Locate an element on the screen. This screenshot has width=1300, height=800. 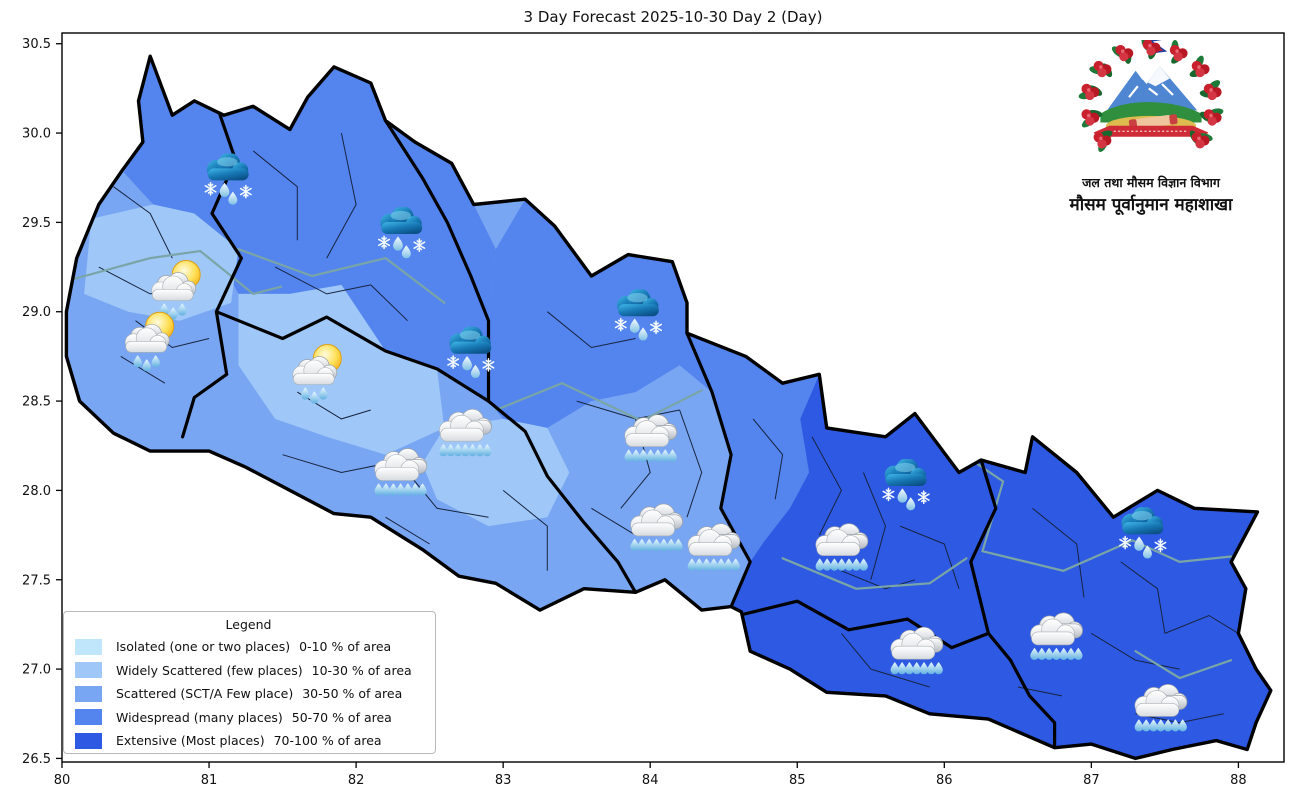
region-widespread-central is located at coordinates (654, 380).